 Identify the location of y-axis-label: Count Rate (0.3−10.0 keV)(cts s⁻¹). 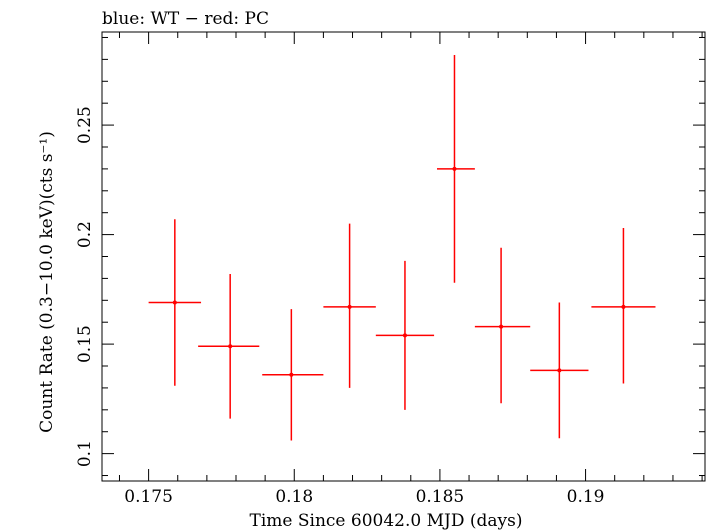
(47, 282).